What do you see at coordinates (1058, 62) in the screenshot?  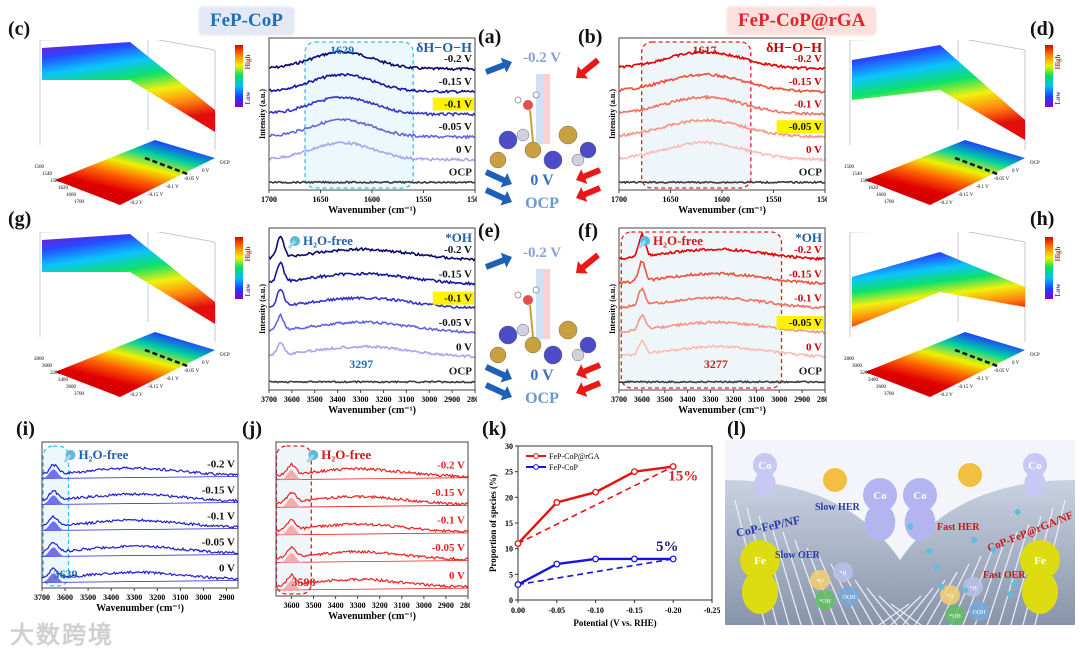 I see `colorbar-high-label: High` at bounding box center [1058, 62].